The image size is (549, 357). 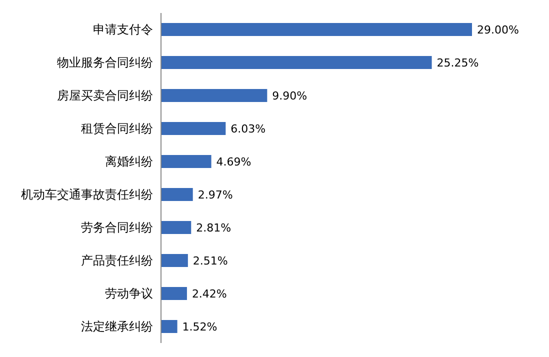 I want to click on data-label: 25.25%, so click(x=457, y=63).